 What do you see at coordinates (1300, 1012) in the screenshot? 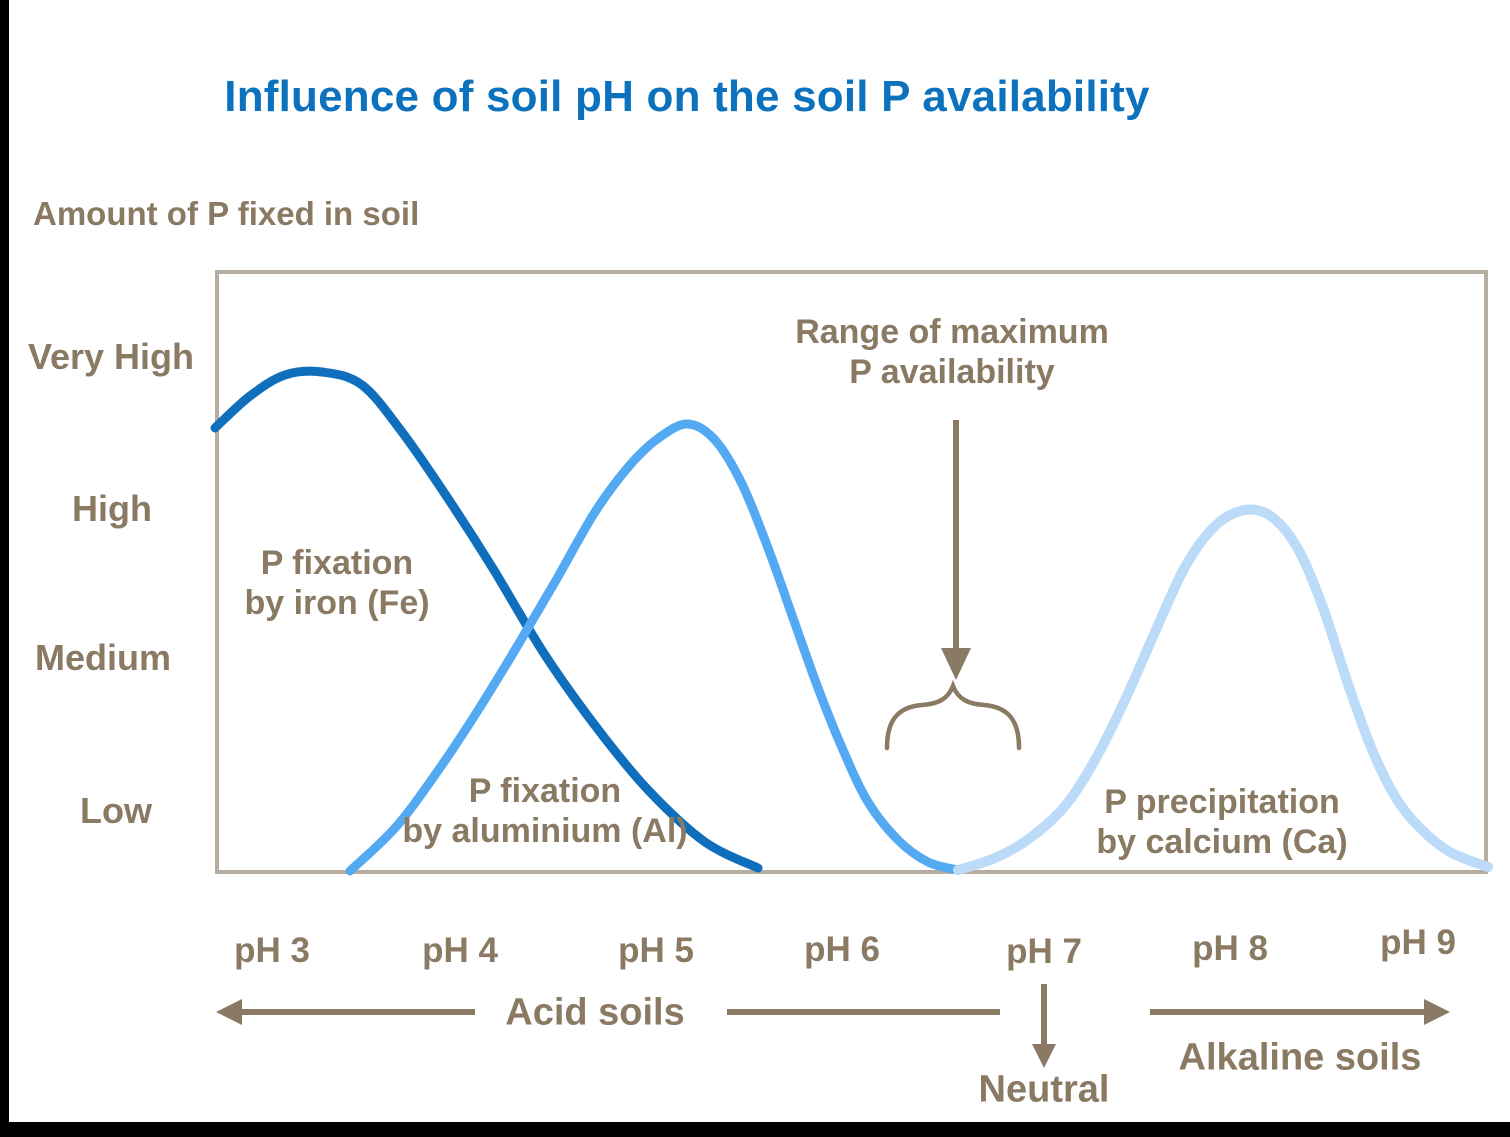
I see `alkaline-arrow` at bounding box center [1300, 1012].